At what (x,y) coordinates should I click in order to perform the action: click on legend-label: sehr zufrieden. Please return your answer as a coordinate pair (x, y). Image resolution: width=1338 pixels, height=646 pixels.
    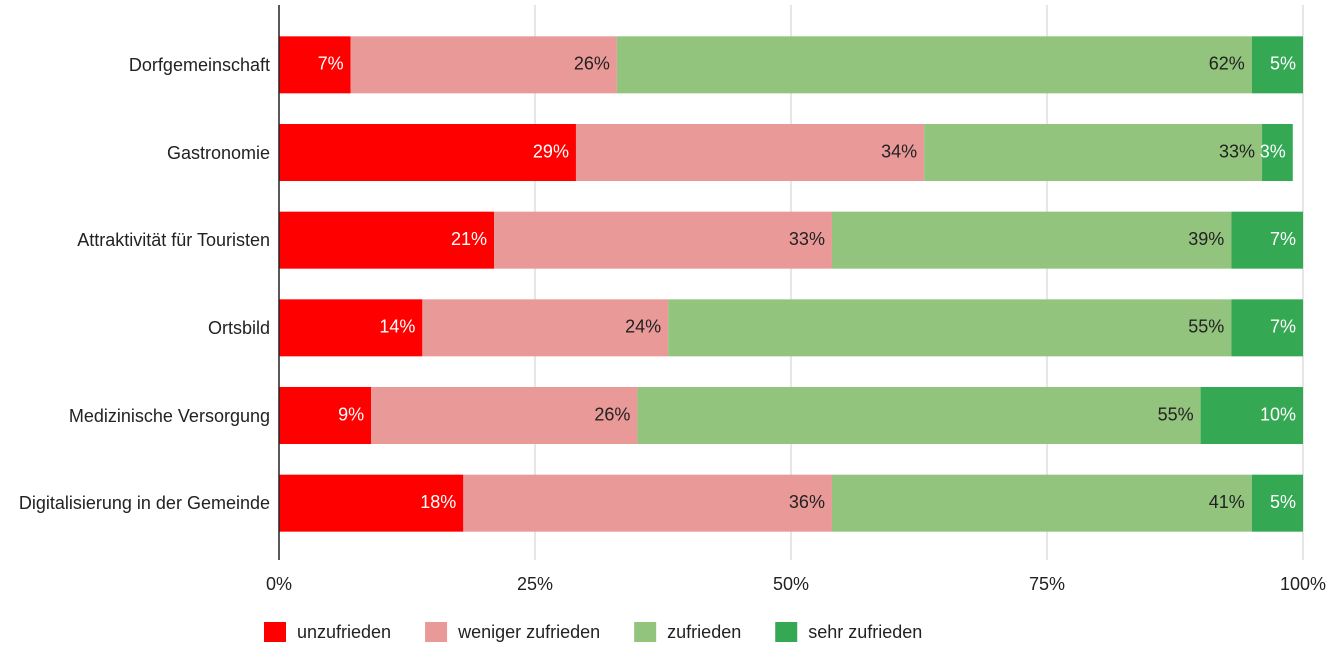
    Looking at the image, I should click on (865, 632).